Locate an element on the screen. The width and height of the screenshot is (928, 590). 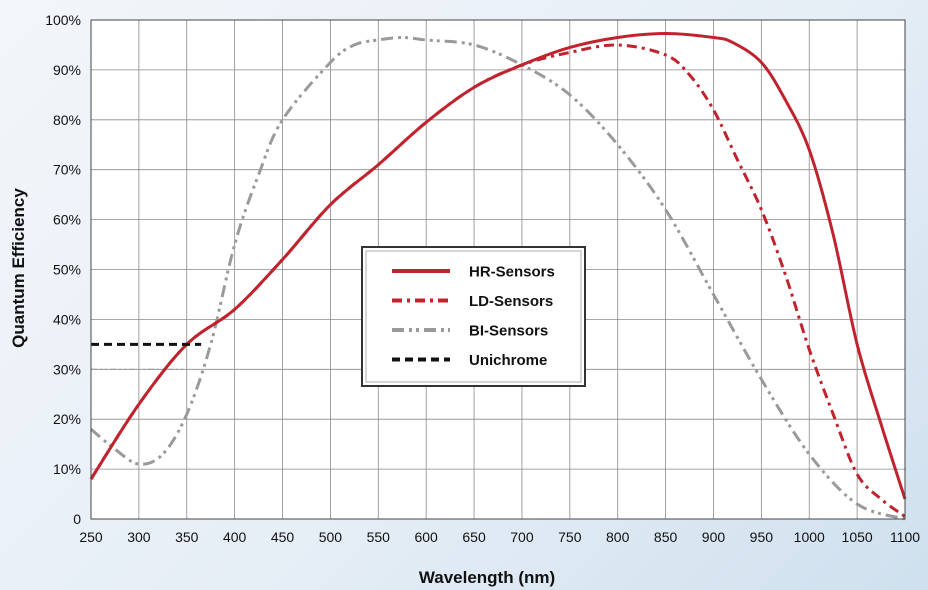
x-tick-label: 950 is located at coordinates (762, 537).